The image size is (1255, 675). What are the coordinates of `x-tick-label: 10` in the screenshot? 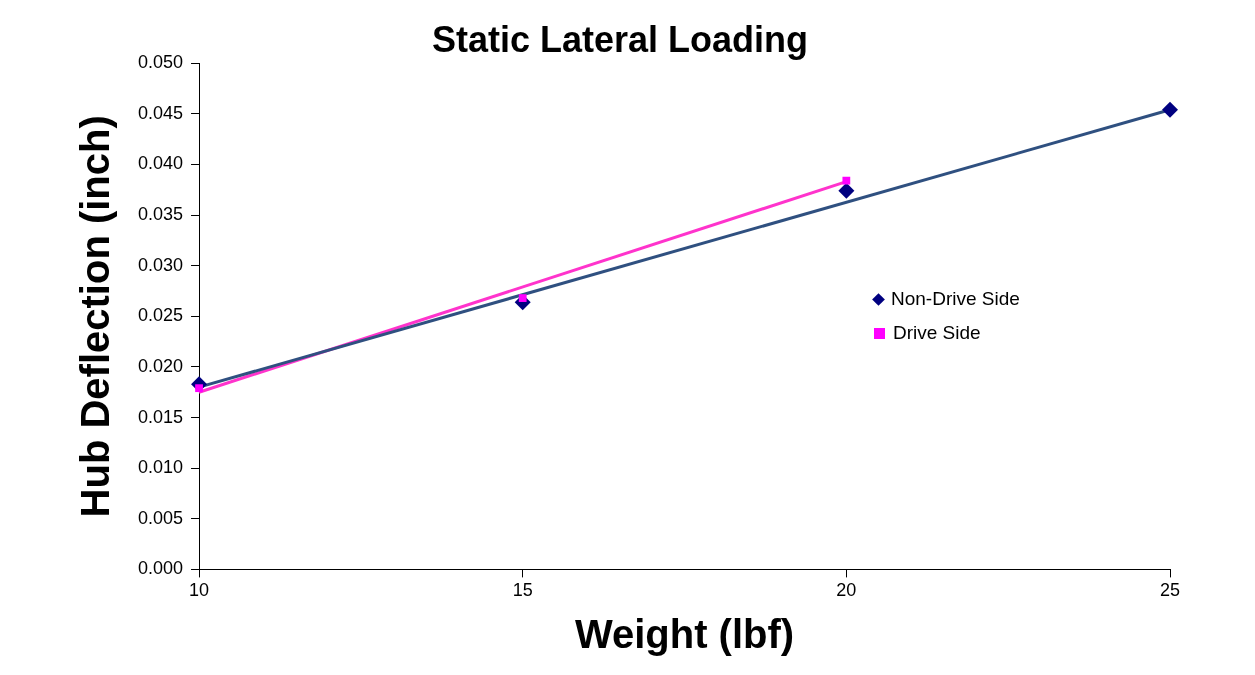 It's located at (199, 590).